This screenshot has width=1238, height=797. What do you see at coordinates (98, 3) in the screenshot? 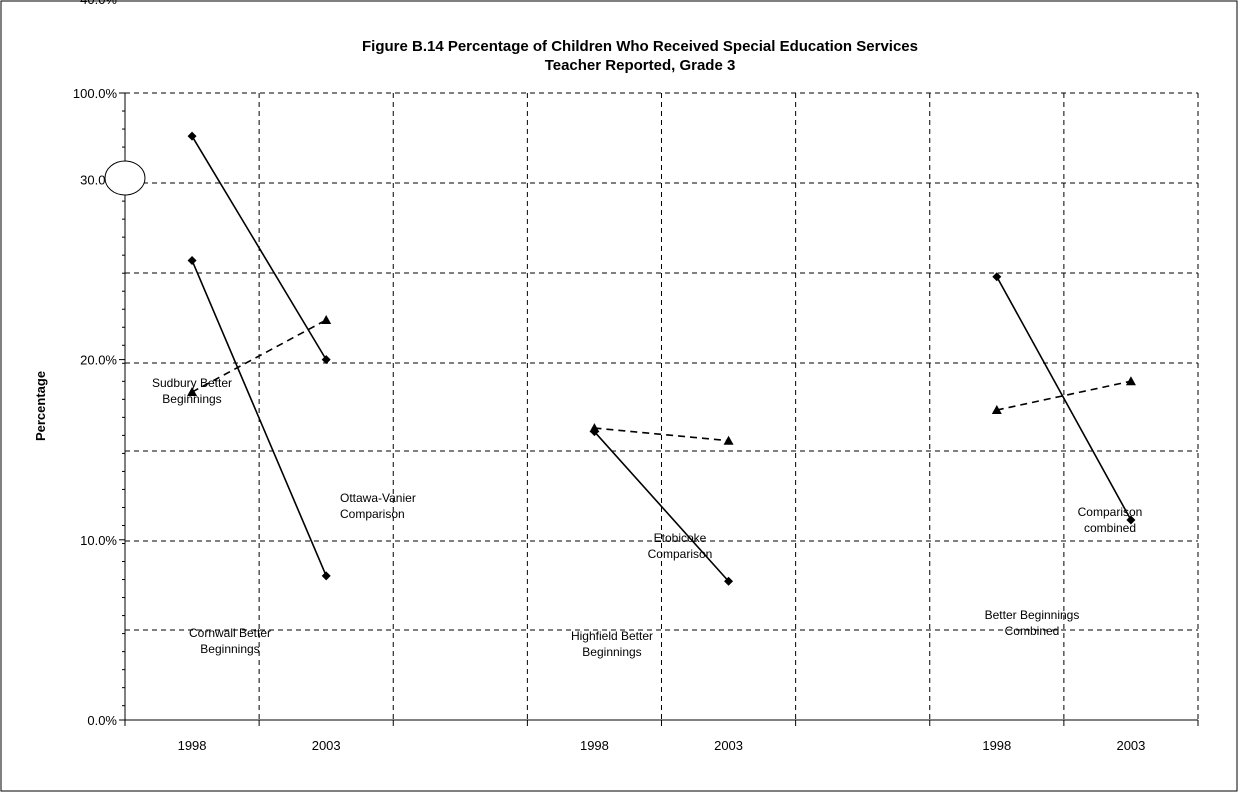
I see `y-tick-label: 40.0%` at bounding box center [98, 3].